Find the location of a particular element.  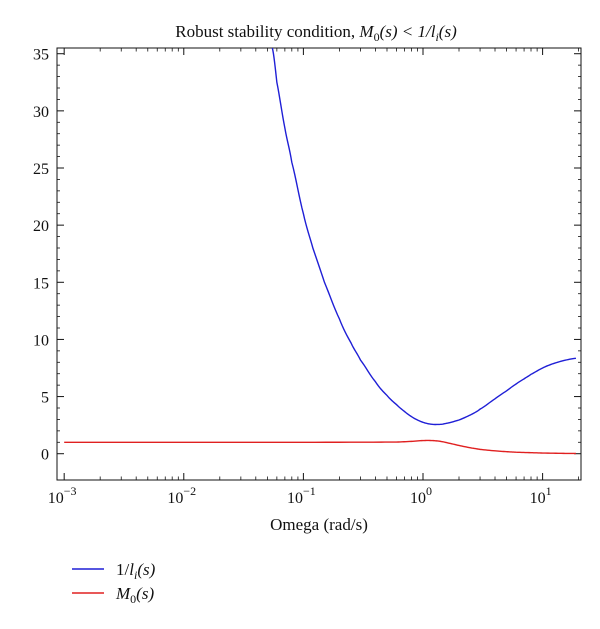

title-prefix: Robust stability condition, is located at coordinates (267, 31).